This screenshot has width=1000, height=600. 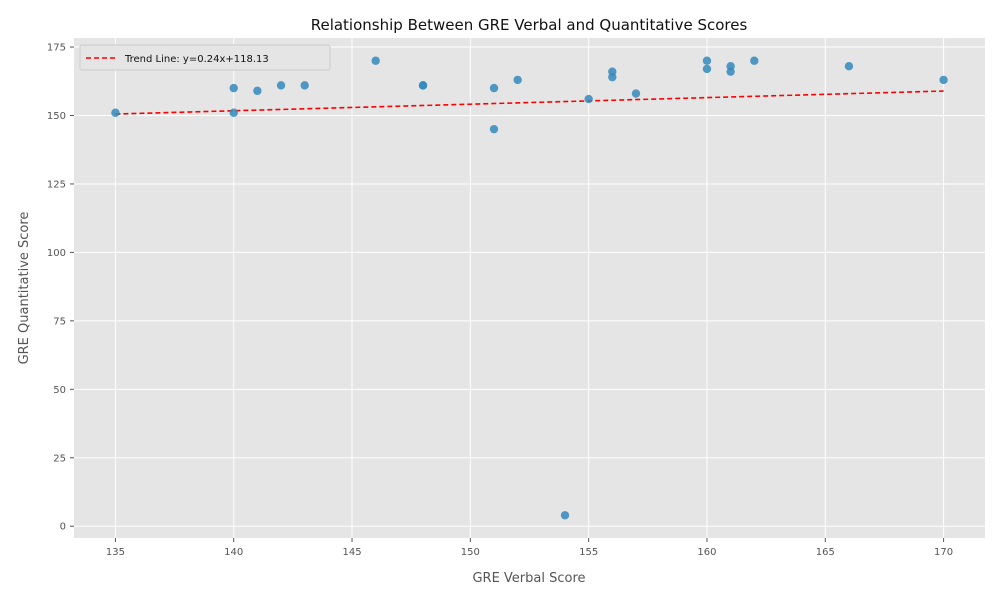 I want to click on legend-box, so click(x=205, y=57).